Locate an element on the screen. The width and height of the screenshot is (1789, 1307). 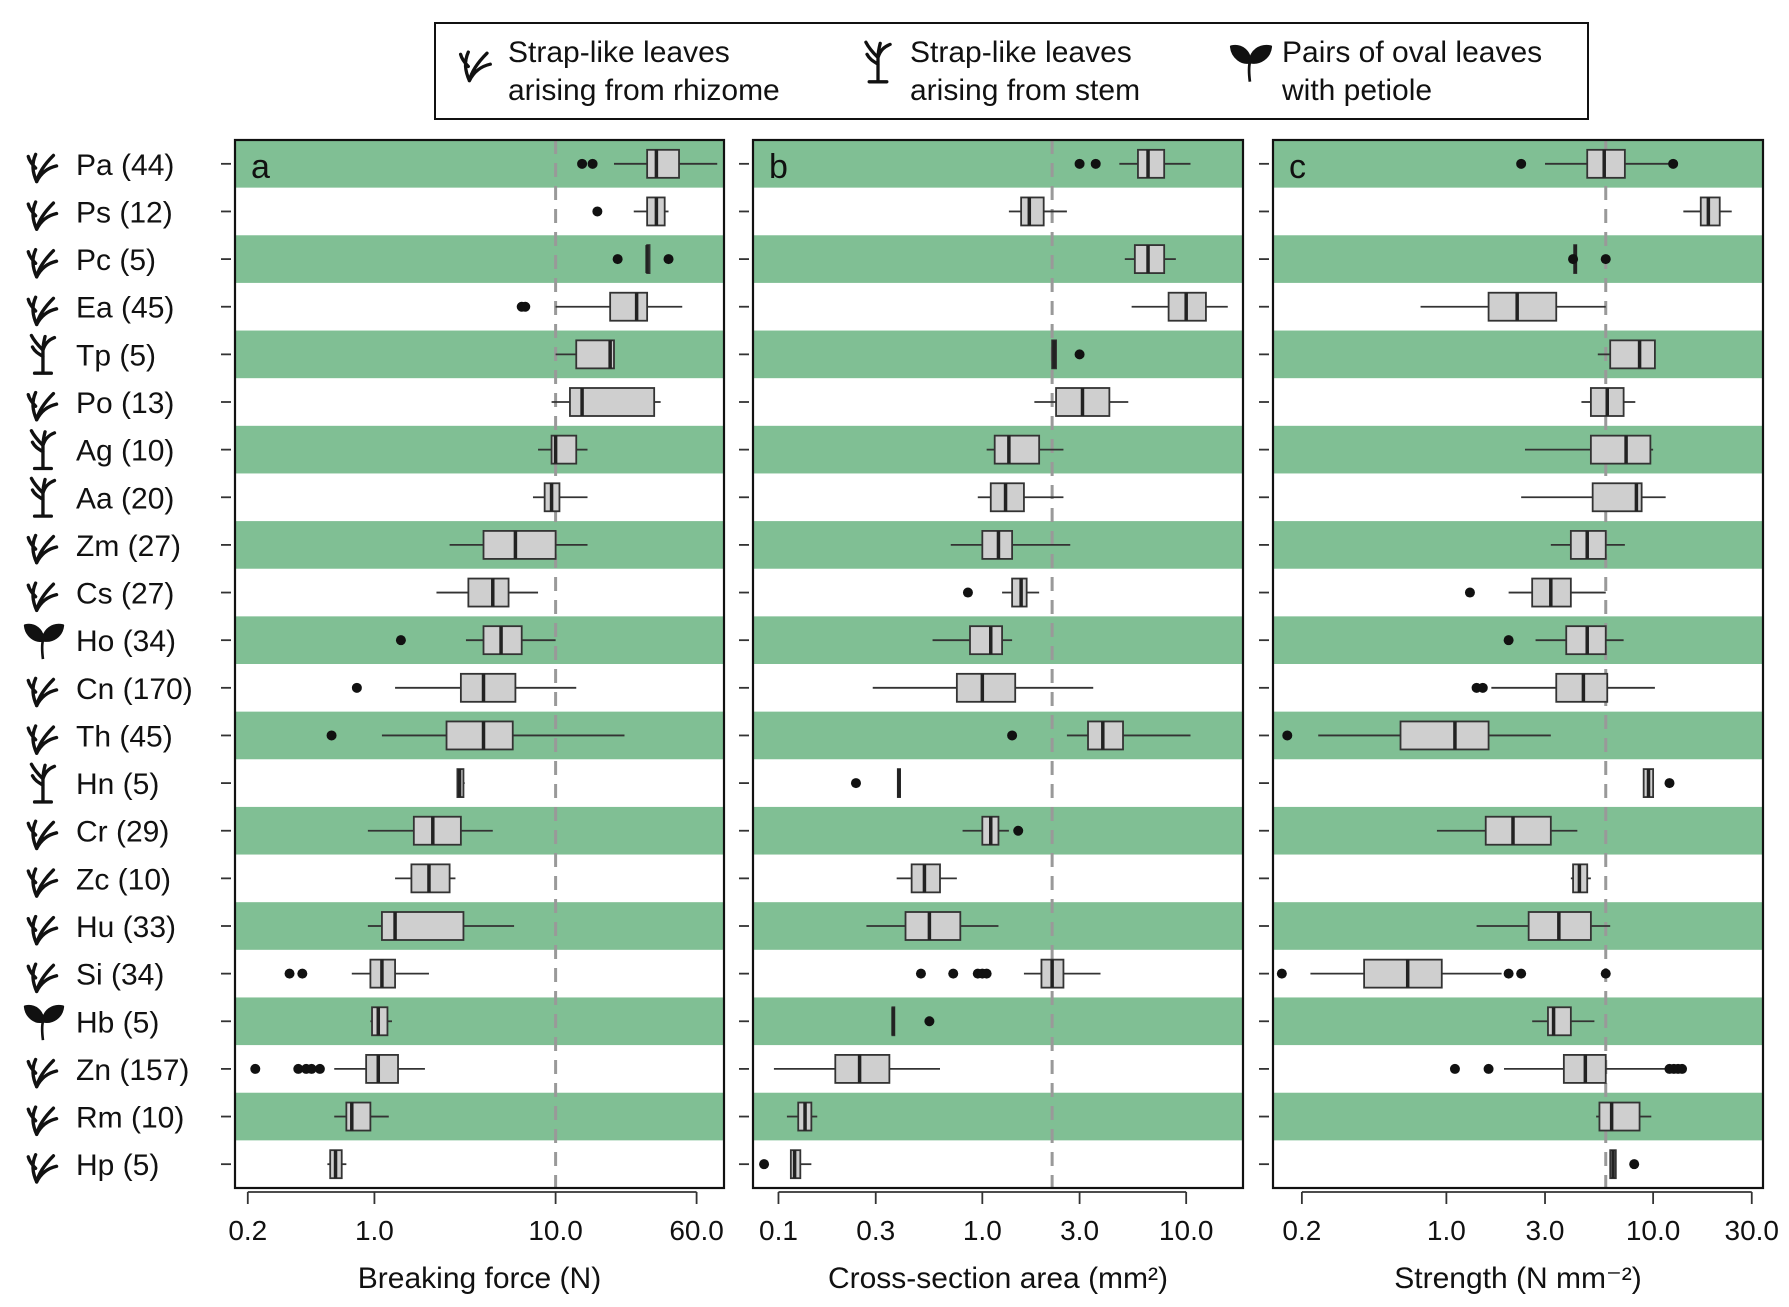
species-label: Po (13) is located at coordinates (125, 403).